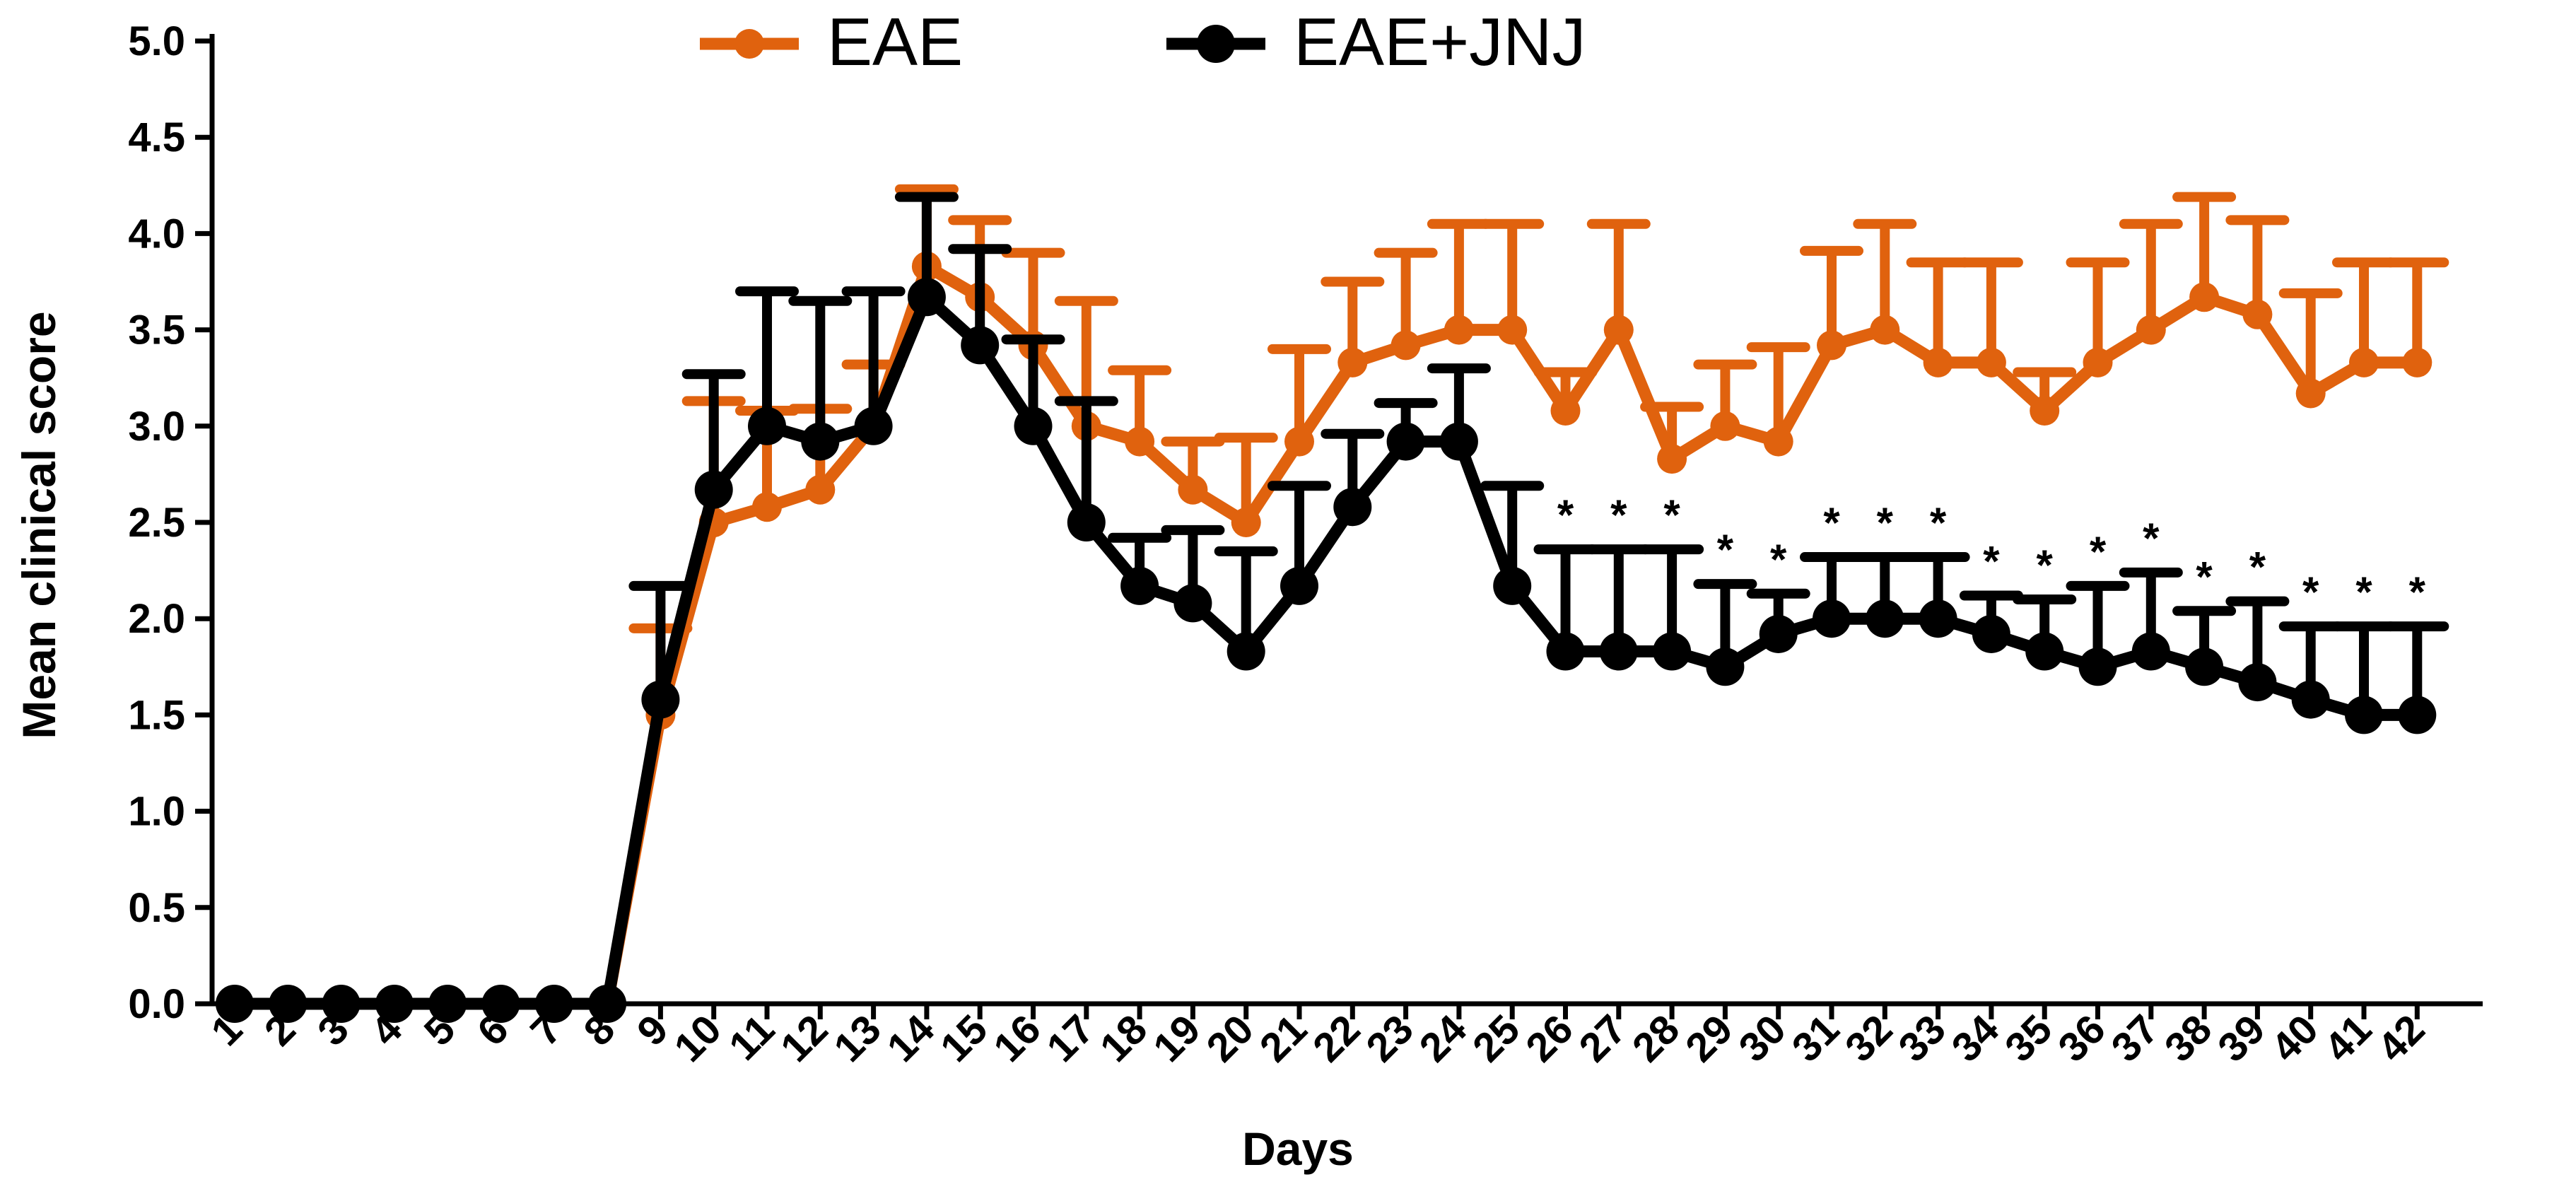  I want to click on y-tick-label: 4.0, so click(156, 234).